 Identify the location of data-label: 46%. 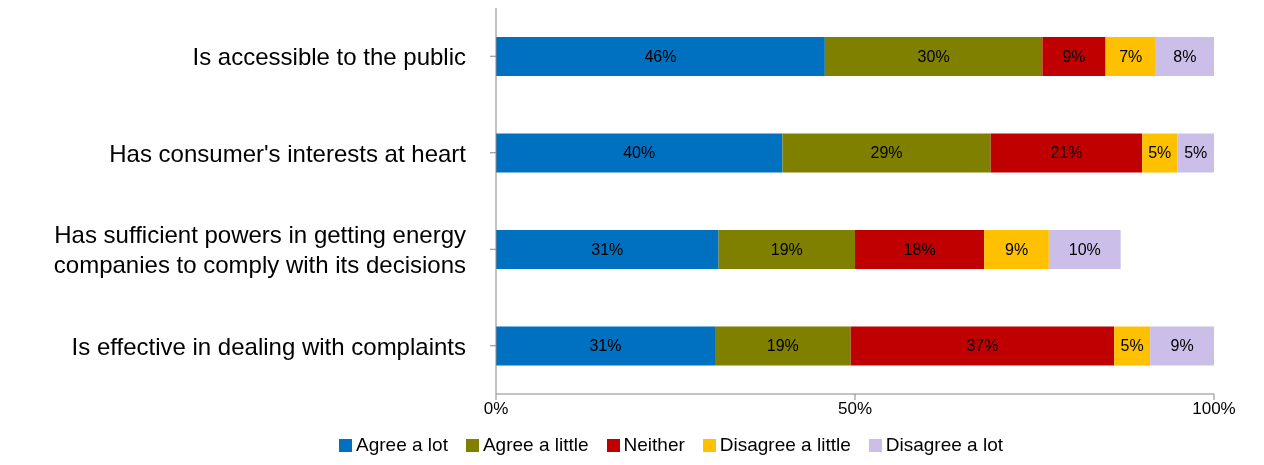
(660, 56).